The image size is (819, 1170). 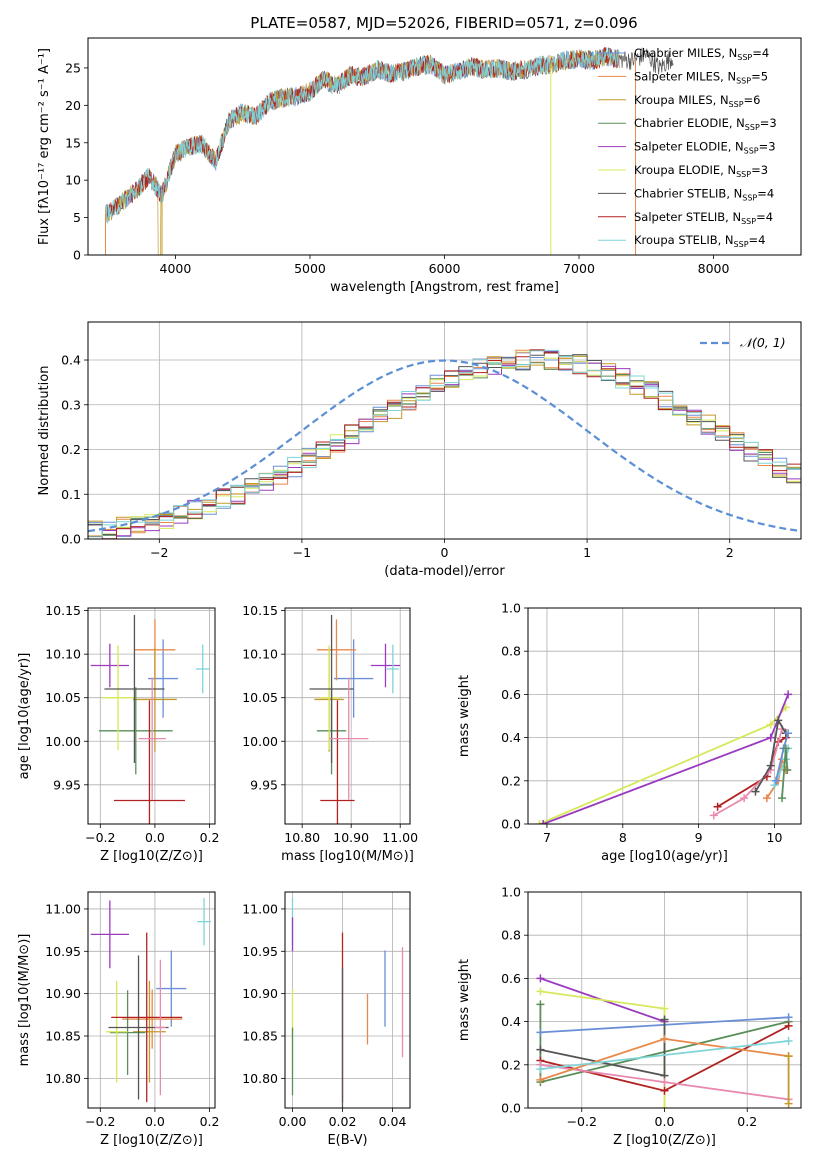 What do you see at coordinates (260, 697) in the screenshot?
I see `y-tick-label: 10.05` at bounding box center [260, 697].